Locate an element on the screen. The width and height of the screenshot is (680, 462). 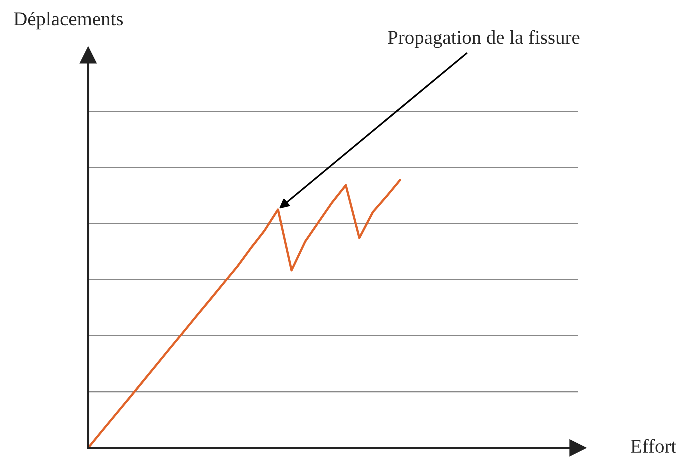
text: Déplacements is located at coordinates (69, 21).